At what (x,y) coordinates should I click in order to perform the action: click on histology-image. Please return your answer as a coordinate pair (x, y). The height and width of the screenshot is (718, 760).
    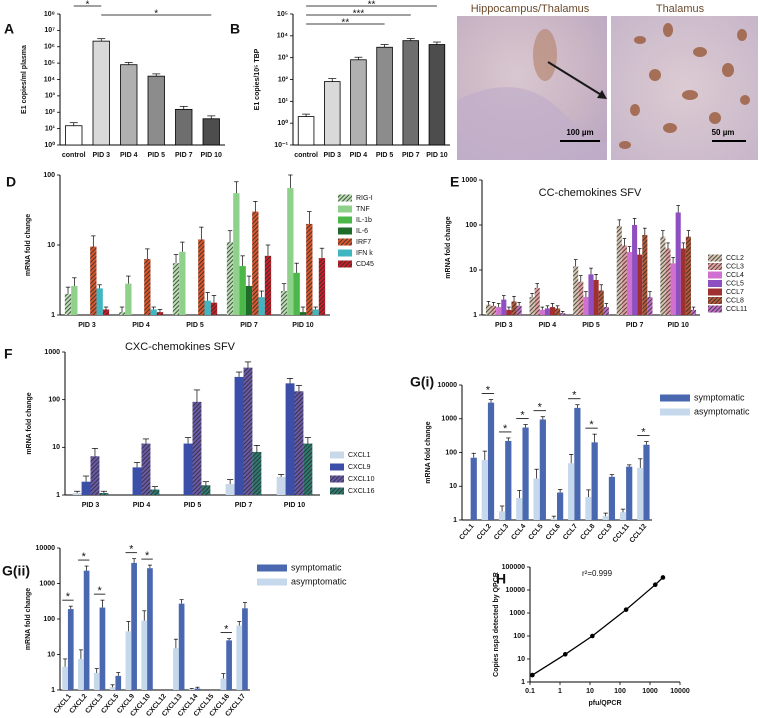
    Looking at the image, I should click on (684, 88).